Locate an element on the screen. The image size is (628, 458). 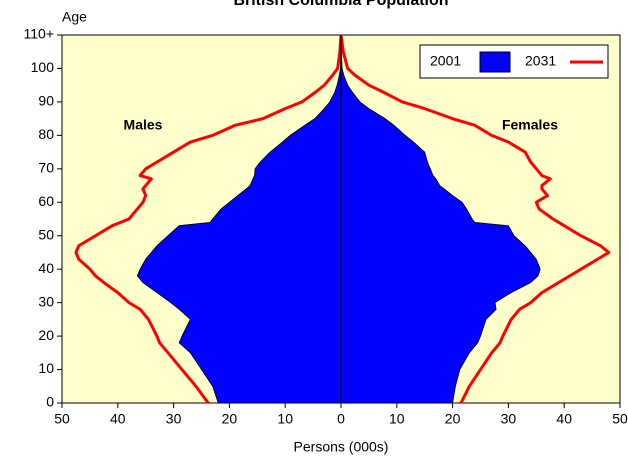
annotation: Males is located at coordinates (143, 125).